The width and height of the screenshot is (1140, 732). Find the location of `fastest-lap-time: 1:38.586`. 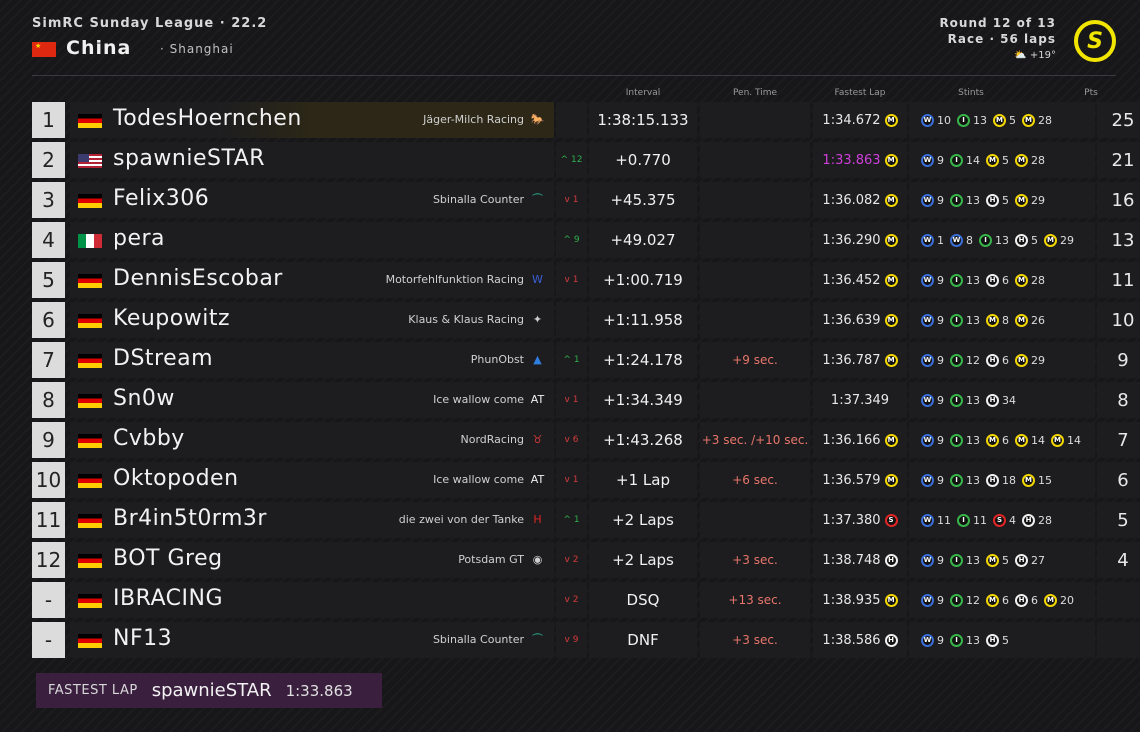

fastest-lap-time: 1:38.586 is located at coordinates (851, 640).